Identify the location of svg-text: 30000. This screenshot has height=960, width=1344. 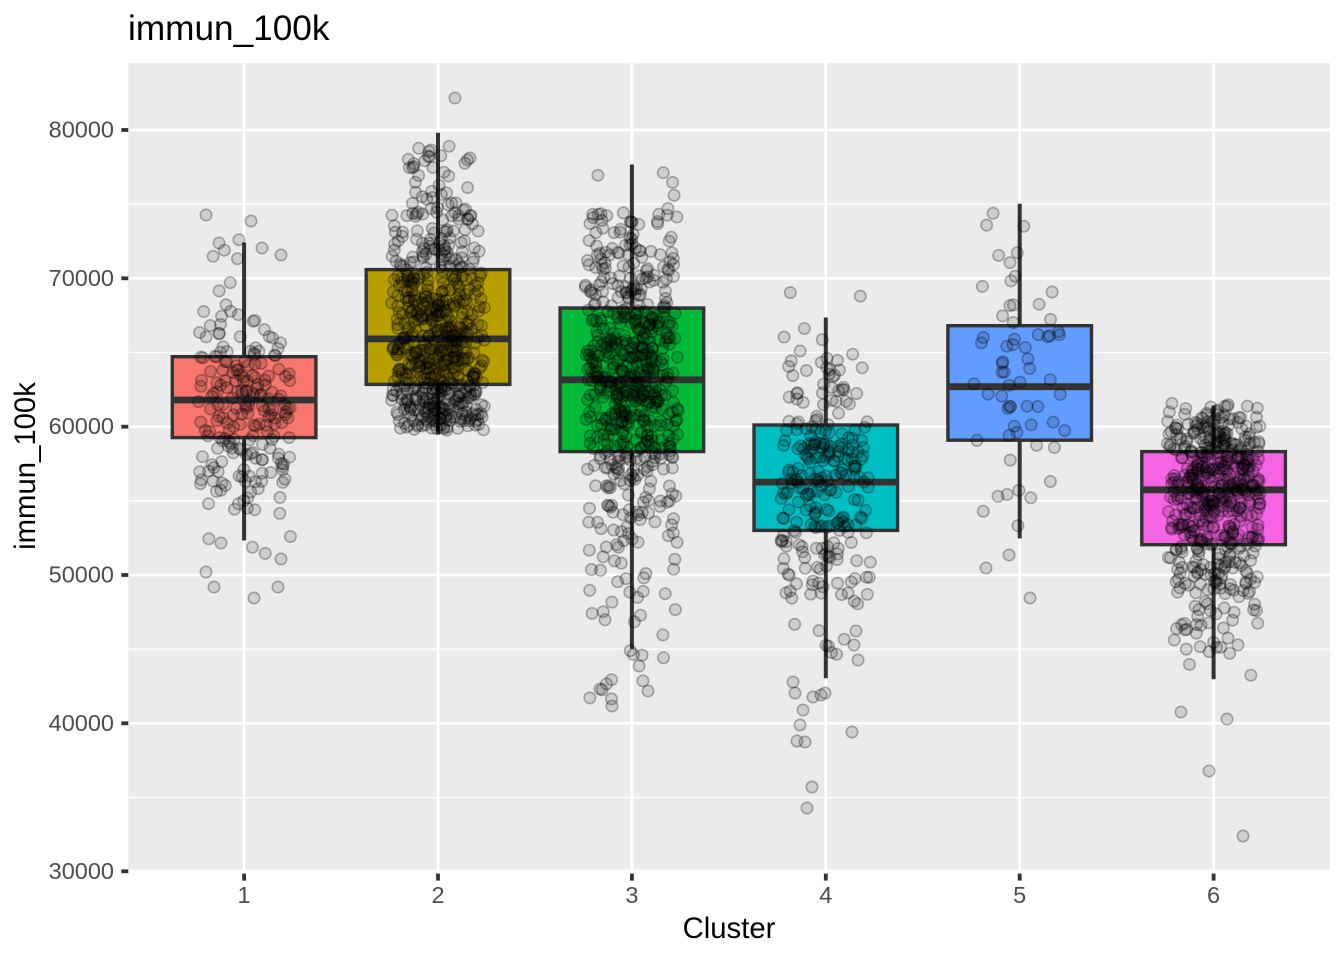
(81, 871).